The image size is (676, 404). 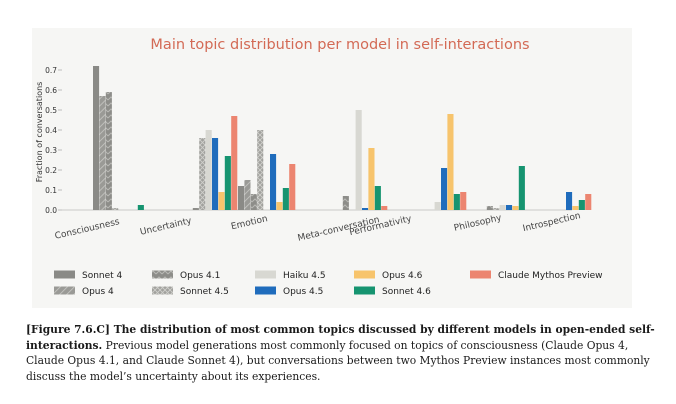 I want to click on legend-label-opus-4-1: Opus 4.1, so click(x=200, y=276).